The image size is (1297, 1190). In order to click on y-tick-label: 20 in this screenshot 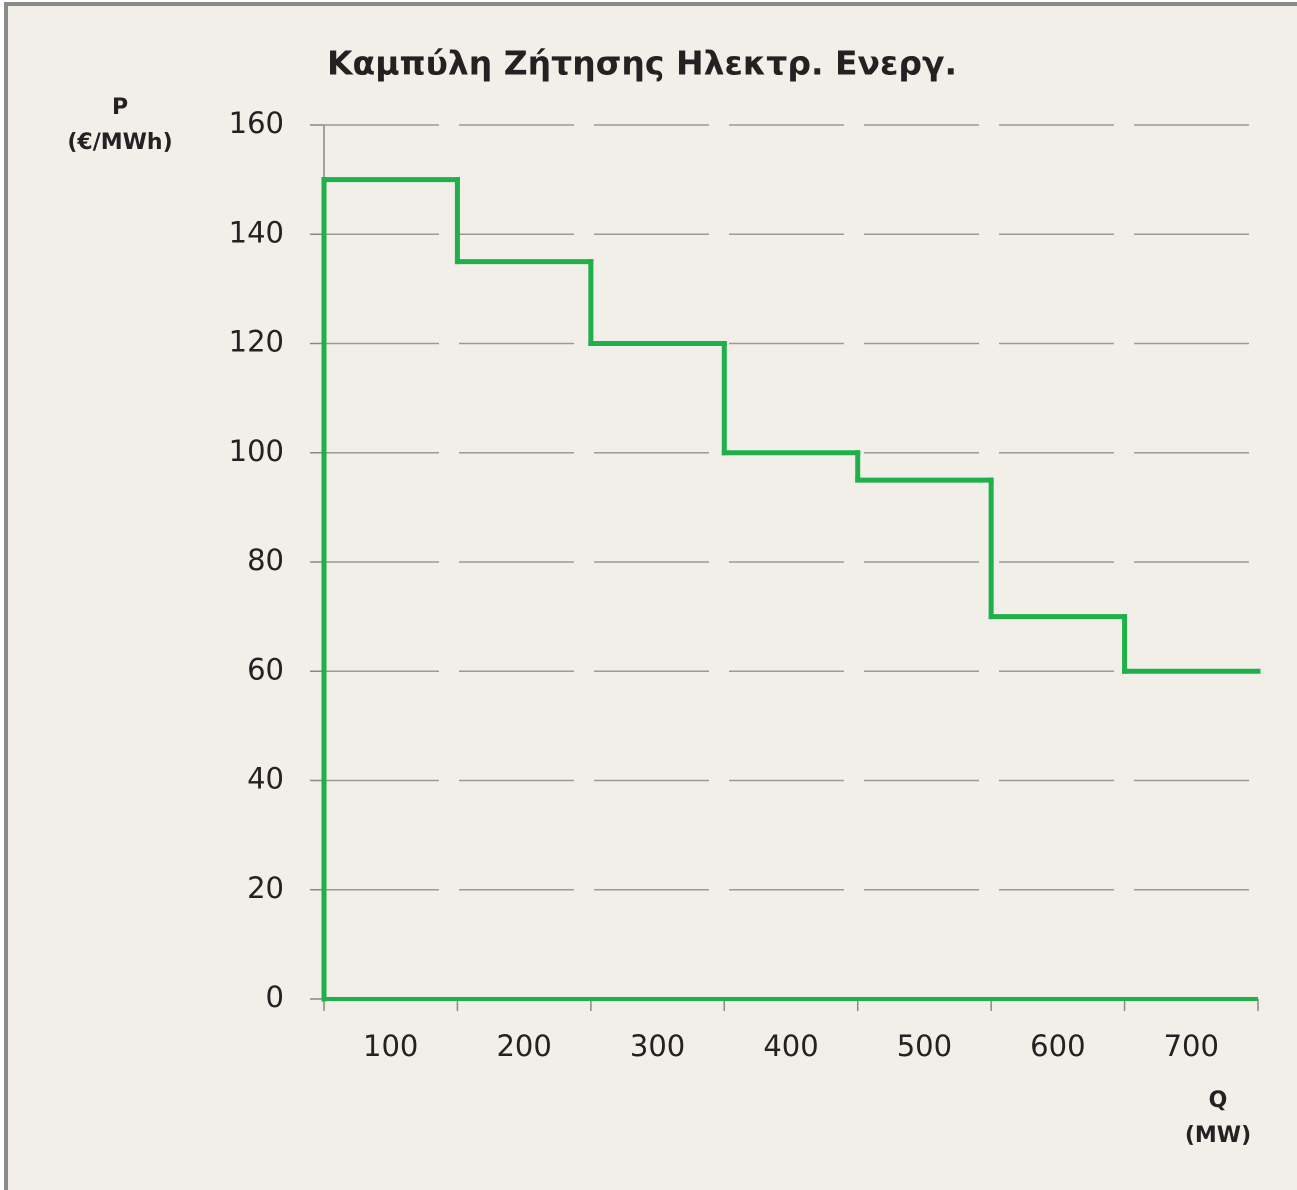, I will do `click(265, 888)`.